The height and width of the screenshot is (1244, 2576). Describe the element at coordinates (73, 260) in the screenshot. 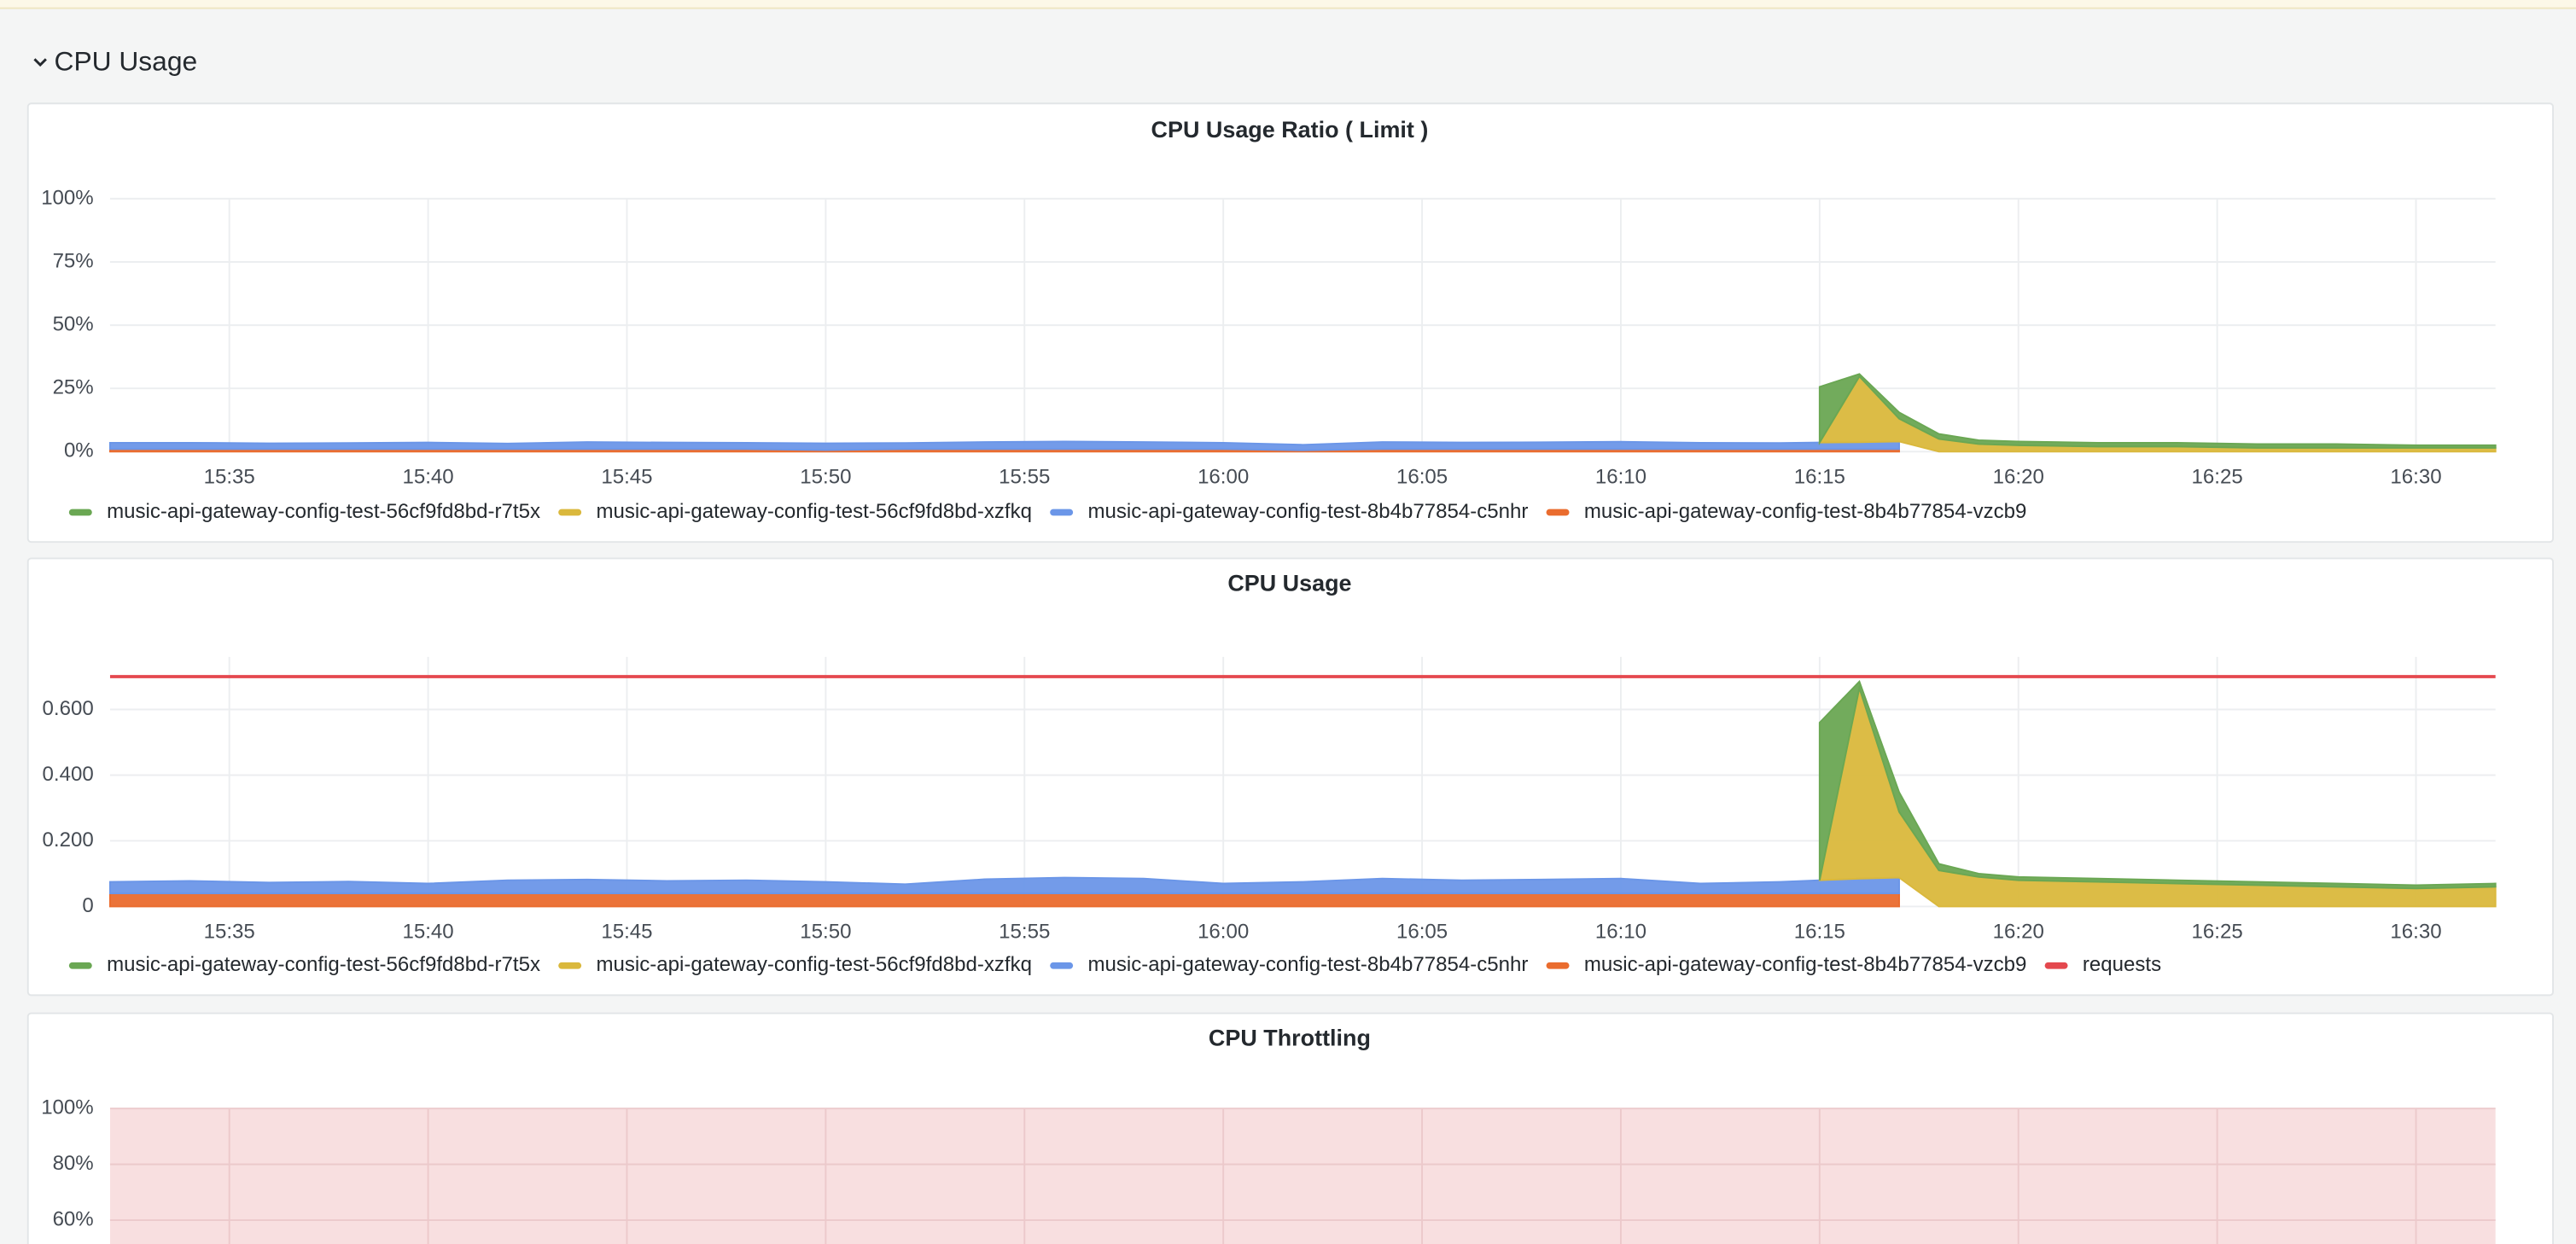

I see `y-tick-label: 75%` at that location.